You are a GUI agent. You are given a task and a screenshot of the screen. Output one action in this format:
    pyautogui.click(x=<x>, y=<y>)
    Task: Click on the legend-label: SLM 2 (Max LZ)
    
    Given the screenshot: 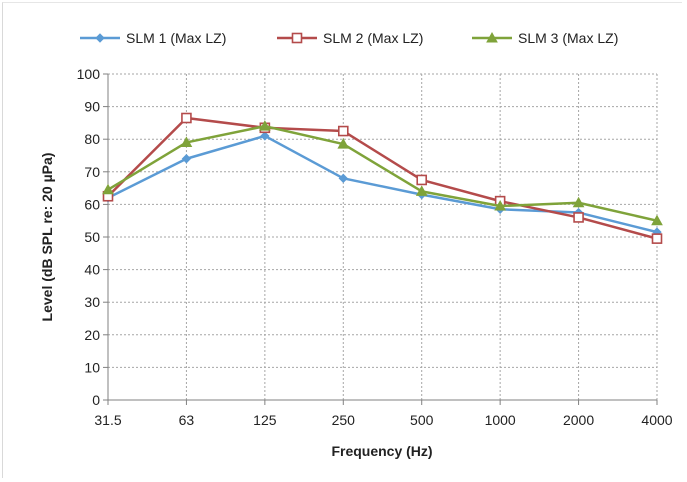 What is the action you would take?
    pyautogui.click(x=373, y=38)
    